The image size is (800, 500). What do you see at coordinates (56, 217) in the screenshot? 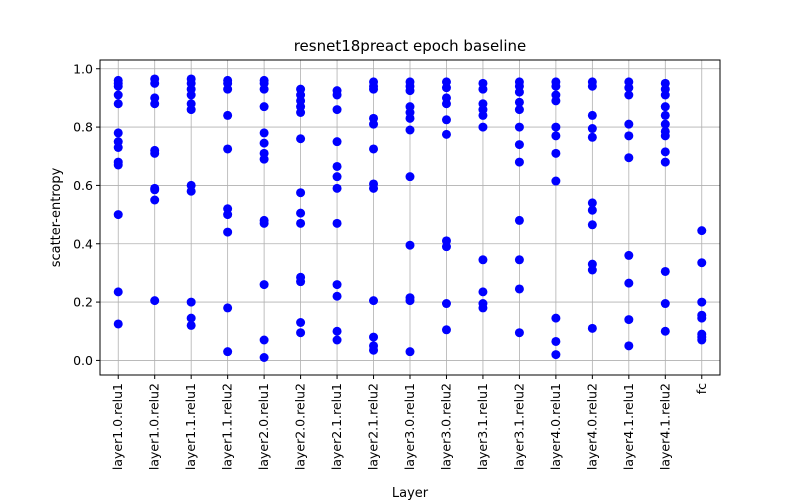
I see `y-axis-label: scatter-entropy` at bounding box center [56, 217].